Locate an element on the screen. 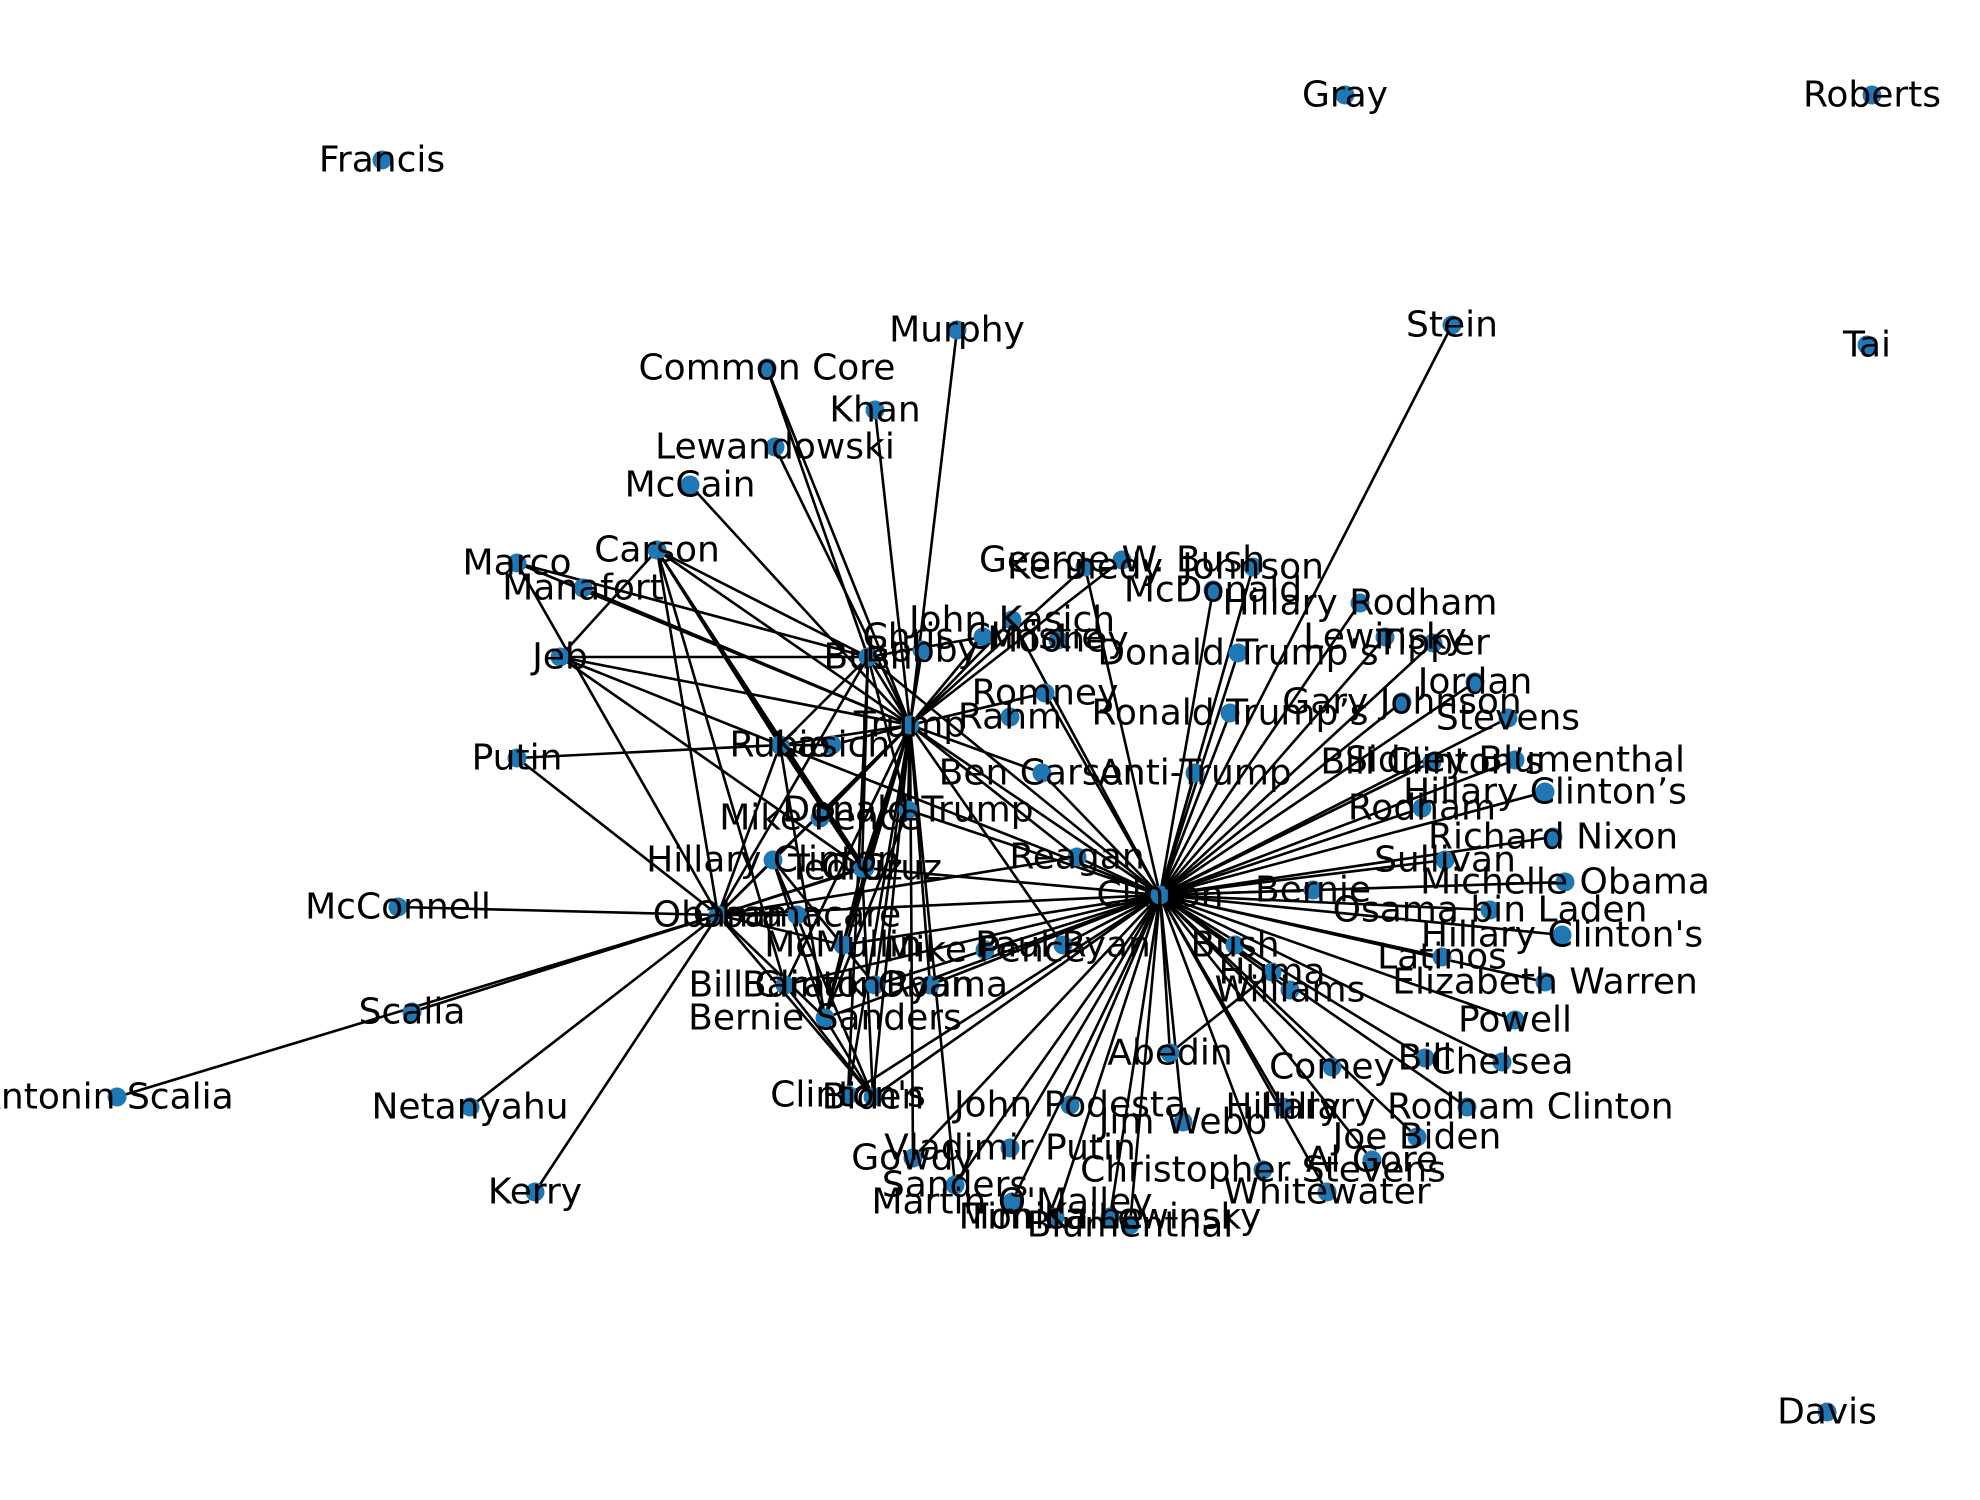 The image size is (1980, 1500). node-label: Carson is located at coordinates (657, 550).